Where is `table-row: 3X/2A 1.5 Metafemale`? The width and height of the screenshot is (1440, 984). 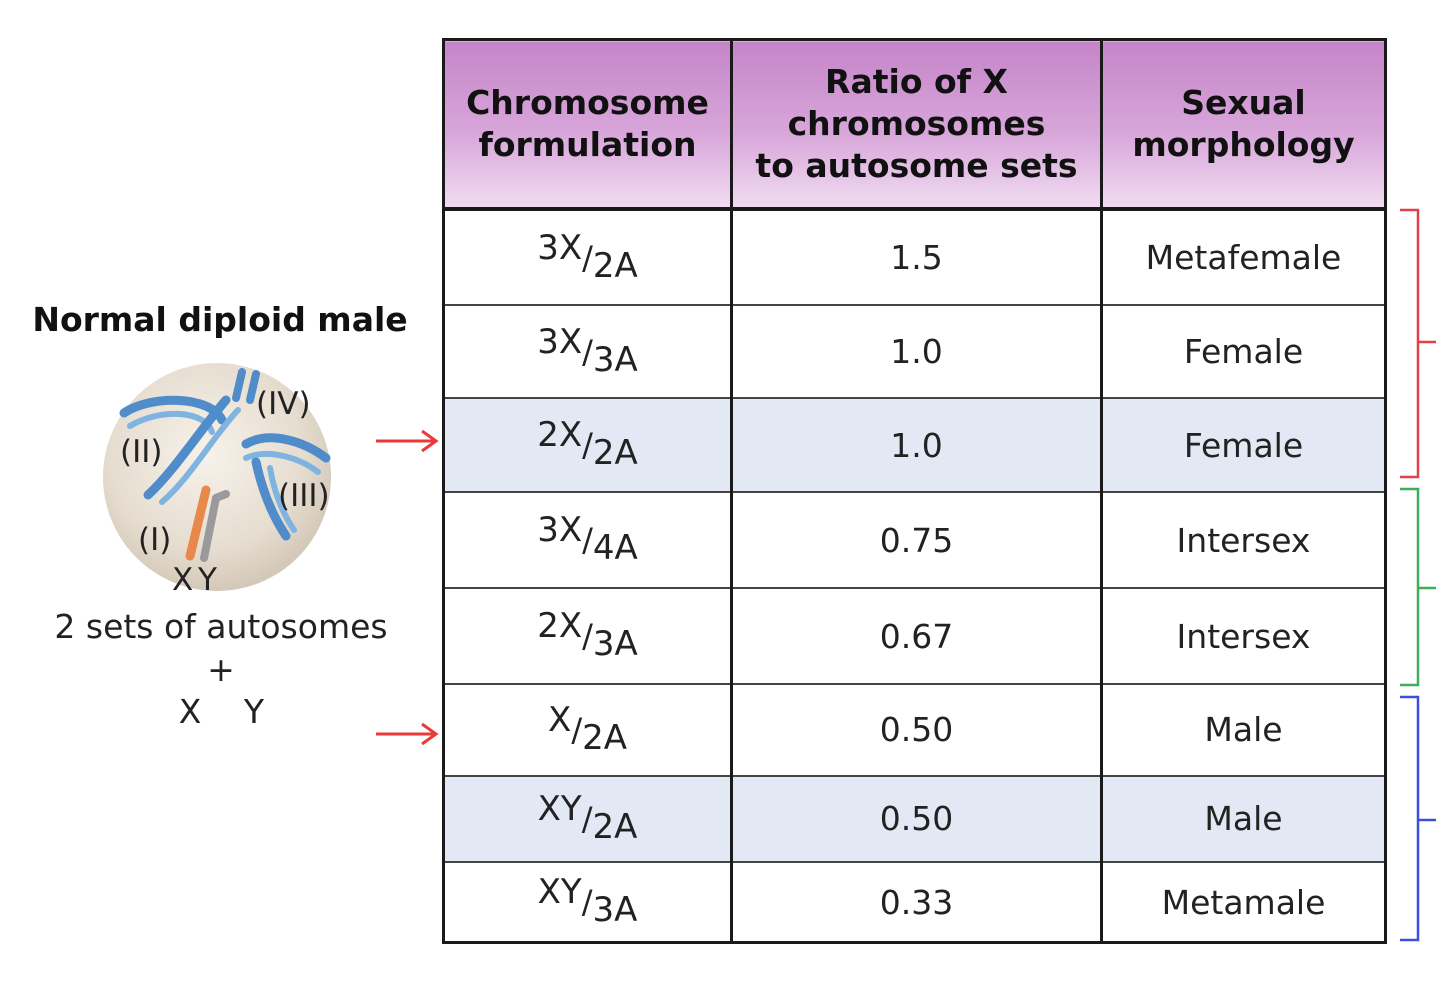 table-row: 3X/2A 1.5 Metafemale is located at coordinates (914, 257).